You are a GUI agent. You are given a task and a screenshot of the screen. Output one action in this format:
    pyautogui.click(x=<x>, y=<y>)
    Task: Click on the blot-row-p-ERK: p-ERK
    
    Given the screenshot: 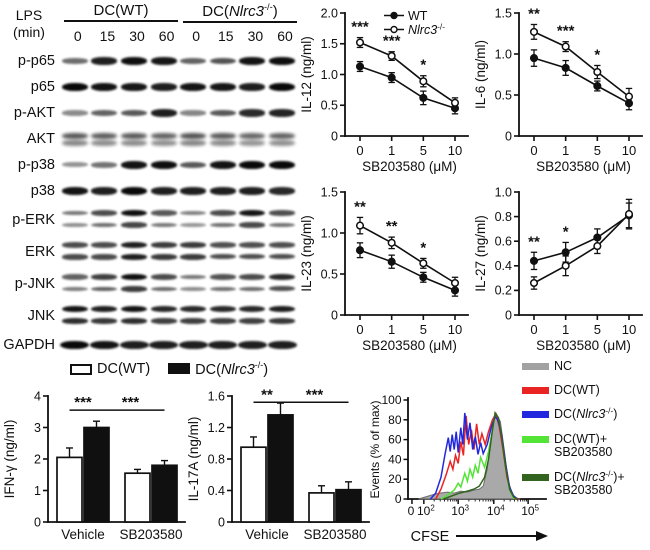 What is the action you would take?
    pyautogui.click(x=151, y=220)
    